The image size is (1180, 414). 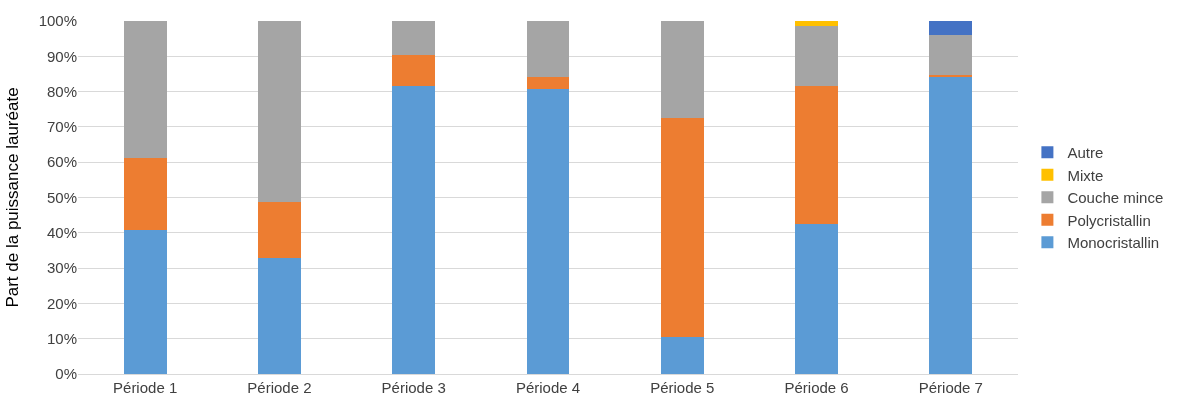 I want to click on y-axis-title: Part de la puissance lauréate, so click(x=13, y=197).